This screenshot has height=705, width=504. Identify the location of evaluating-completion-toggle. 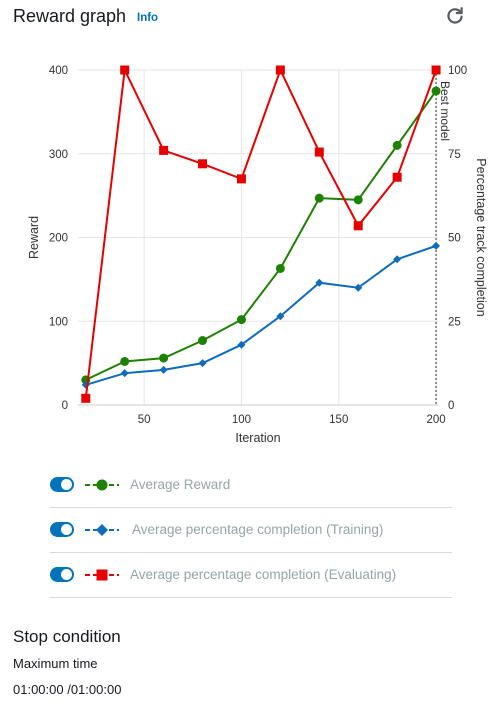
(62, 574).